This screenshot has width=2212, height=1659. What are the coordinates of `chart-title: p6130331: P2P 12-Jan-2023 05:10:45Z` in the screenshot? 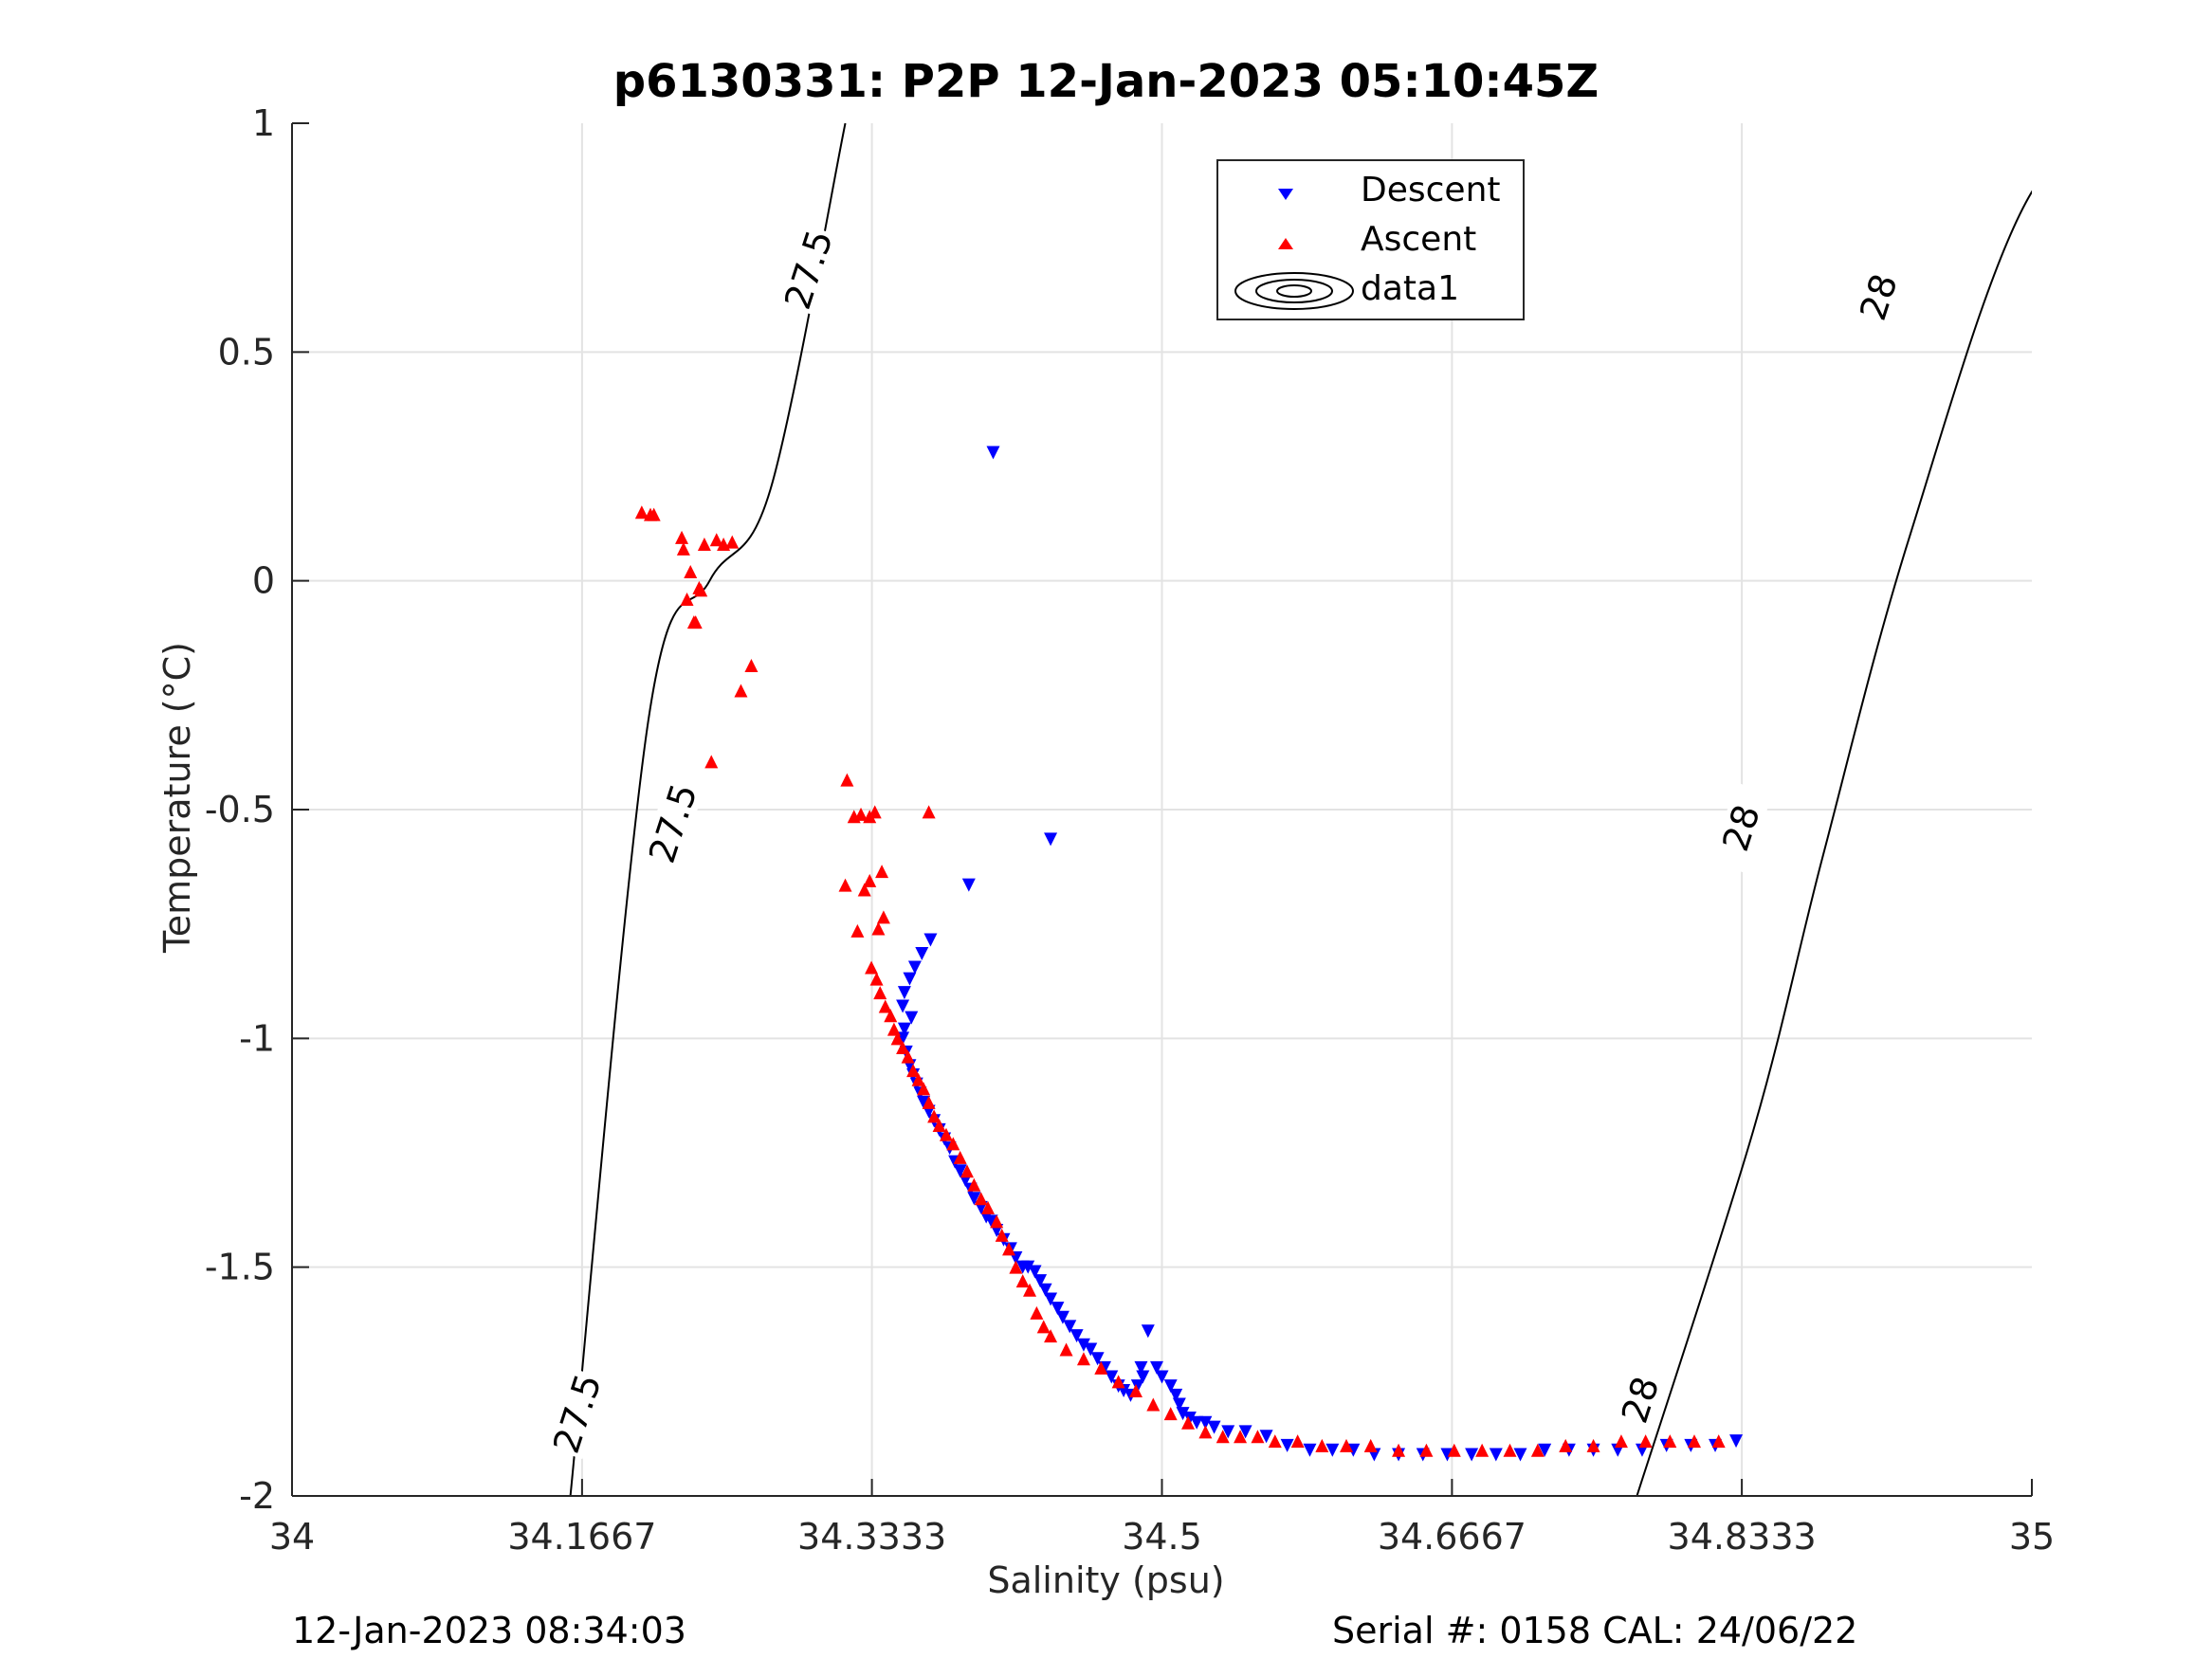 It's located at (1106, 81).